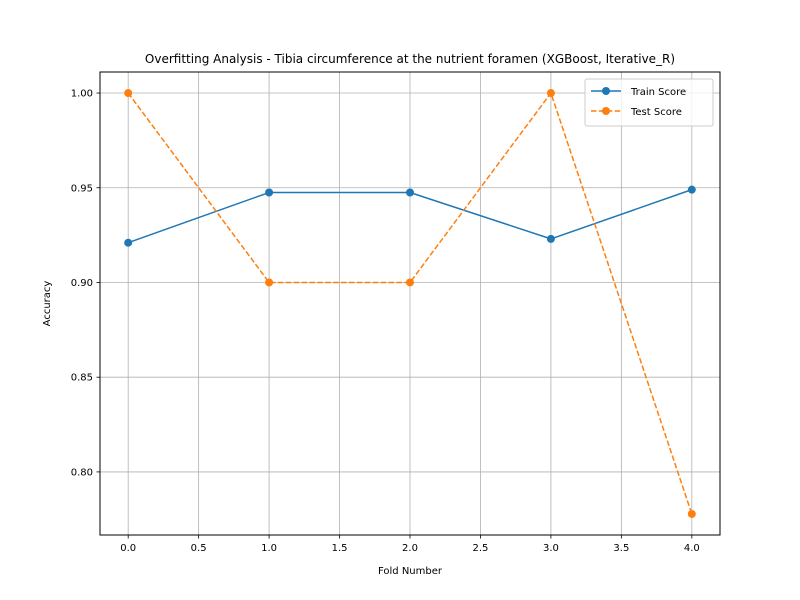  What do you see at coordinates (82, 188) in the screenshot?
I see `y-tick-label: 0.95` at bounding box center [82, 188].